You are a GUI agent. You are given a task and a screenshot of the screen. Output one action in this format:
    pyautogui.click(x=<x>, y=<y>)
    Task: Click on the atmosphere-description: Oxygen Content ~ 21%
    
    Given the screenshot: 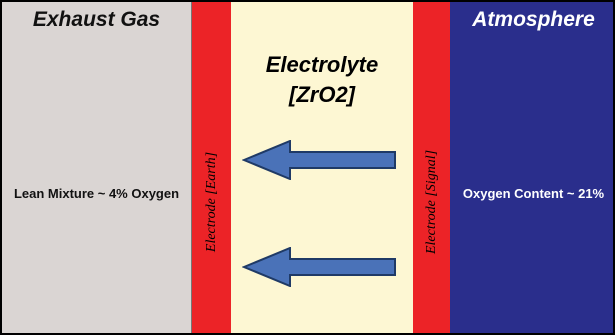 What is the action you would take?
    pyautogui.click(x=533, y=193)
    